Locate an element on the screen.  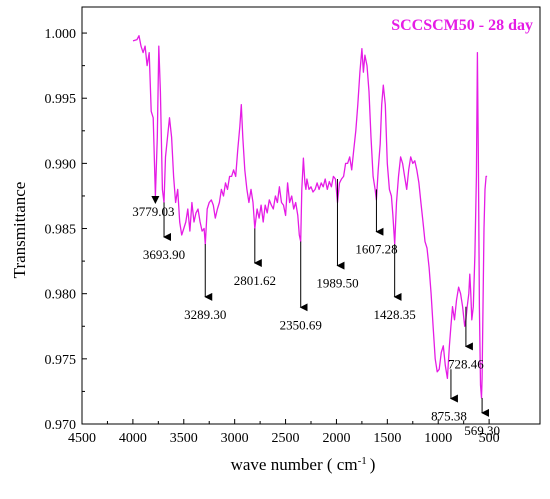
y-tick-label: 0.985 is located at coordinates (61, 230).